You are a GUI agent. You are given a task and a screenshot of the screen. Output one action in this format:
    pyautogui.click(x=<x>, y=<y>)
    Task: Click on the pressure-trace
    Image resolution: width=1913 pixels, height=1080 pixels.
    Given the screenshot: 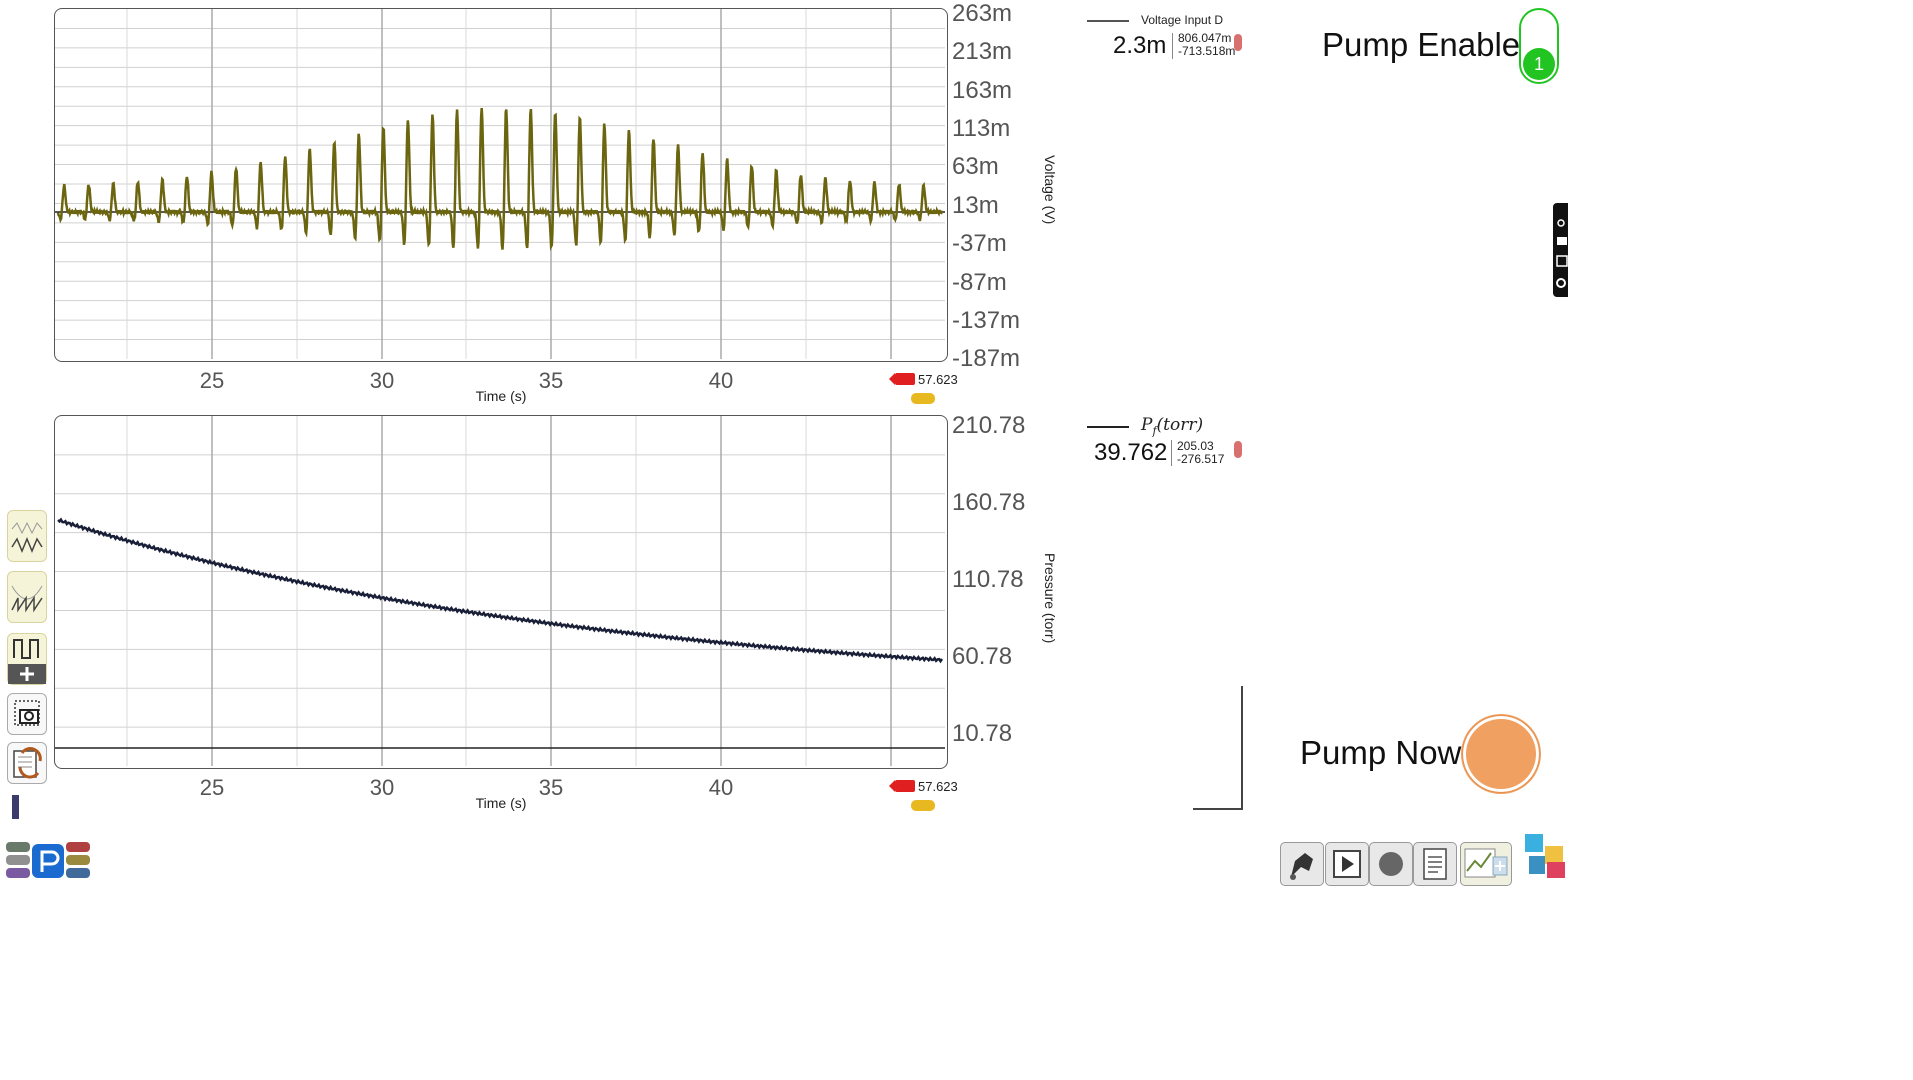 What is the action you would take?
    pyautogui.click(x=500, y=590)
    